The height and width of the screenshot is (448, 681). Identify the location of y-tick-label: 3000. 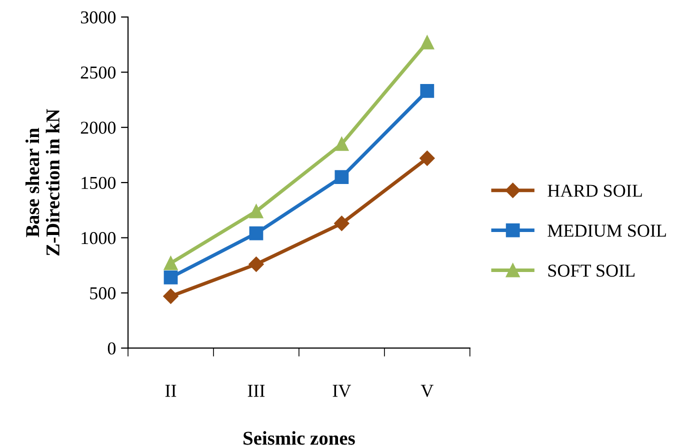
(98, 17).